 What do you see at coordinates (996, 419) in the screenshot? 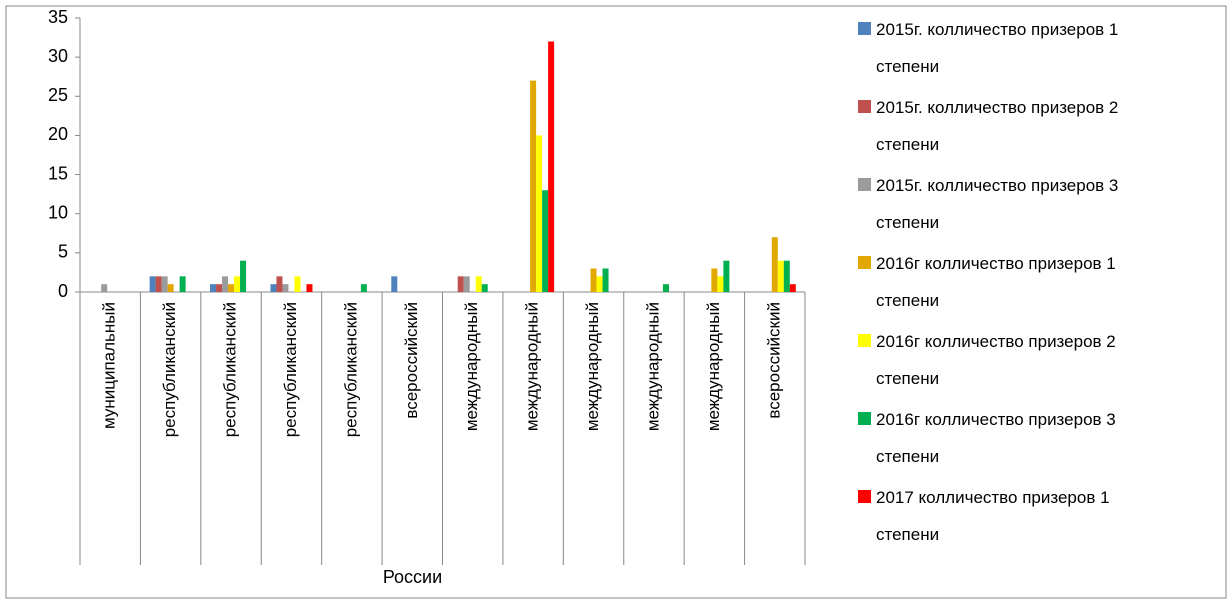
I see `legend-line: 2016г колличество призеров 3` at bounding box center [996, 419].